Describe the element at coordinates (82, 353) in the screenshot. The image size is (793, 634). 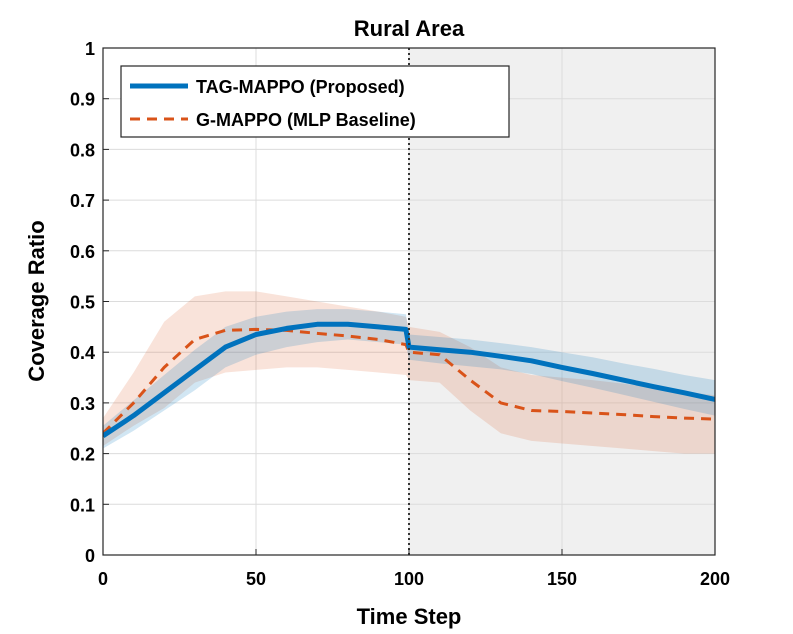
I see `y-tick-label: 0.4` at that location.